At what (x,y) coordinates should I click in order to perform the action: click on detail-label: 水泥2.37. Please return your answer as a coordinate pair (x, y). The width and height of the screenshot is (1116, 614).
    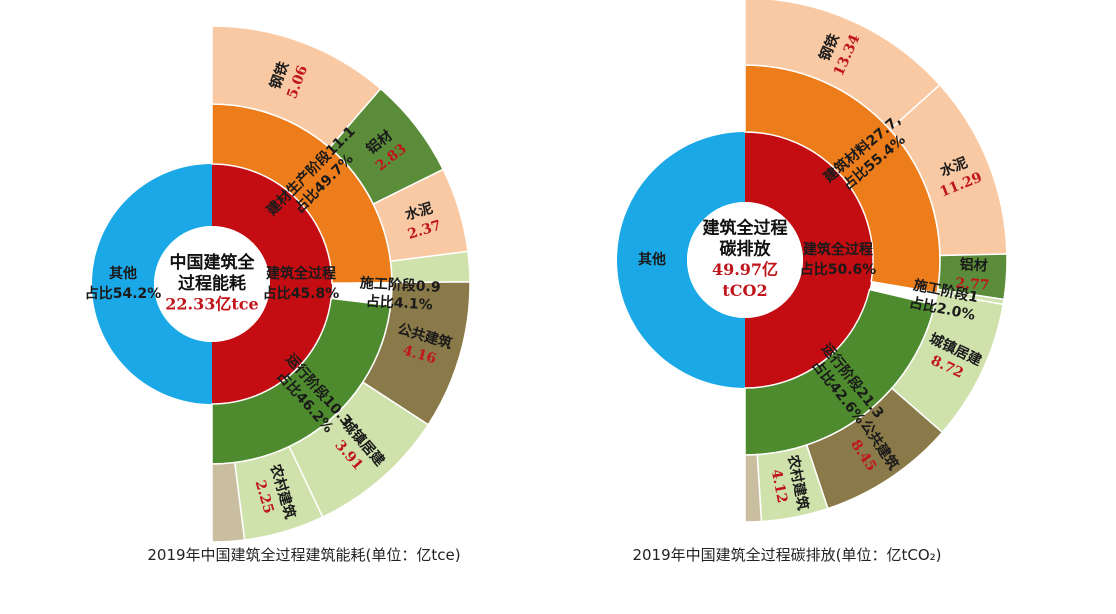
    Looking at the image, I should click on (423, 220).